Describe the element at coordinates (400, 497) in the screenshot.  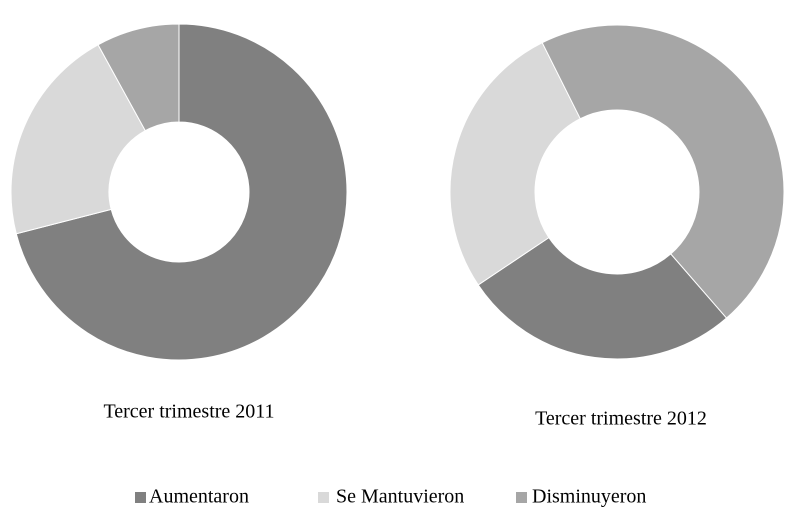
I see `legend-label: Se Mantuvieron` at that location.